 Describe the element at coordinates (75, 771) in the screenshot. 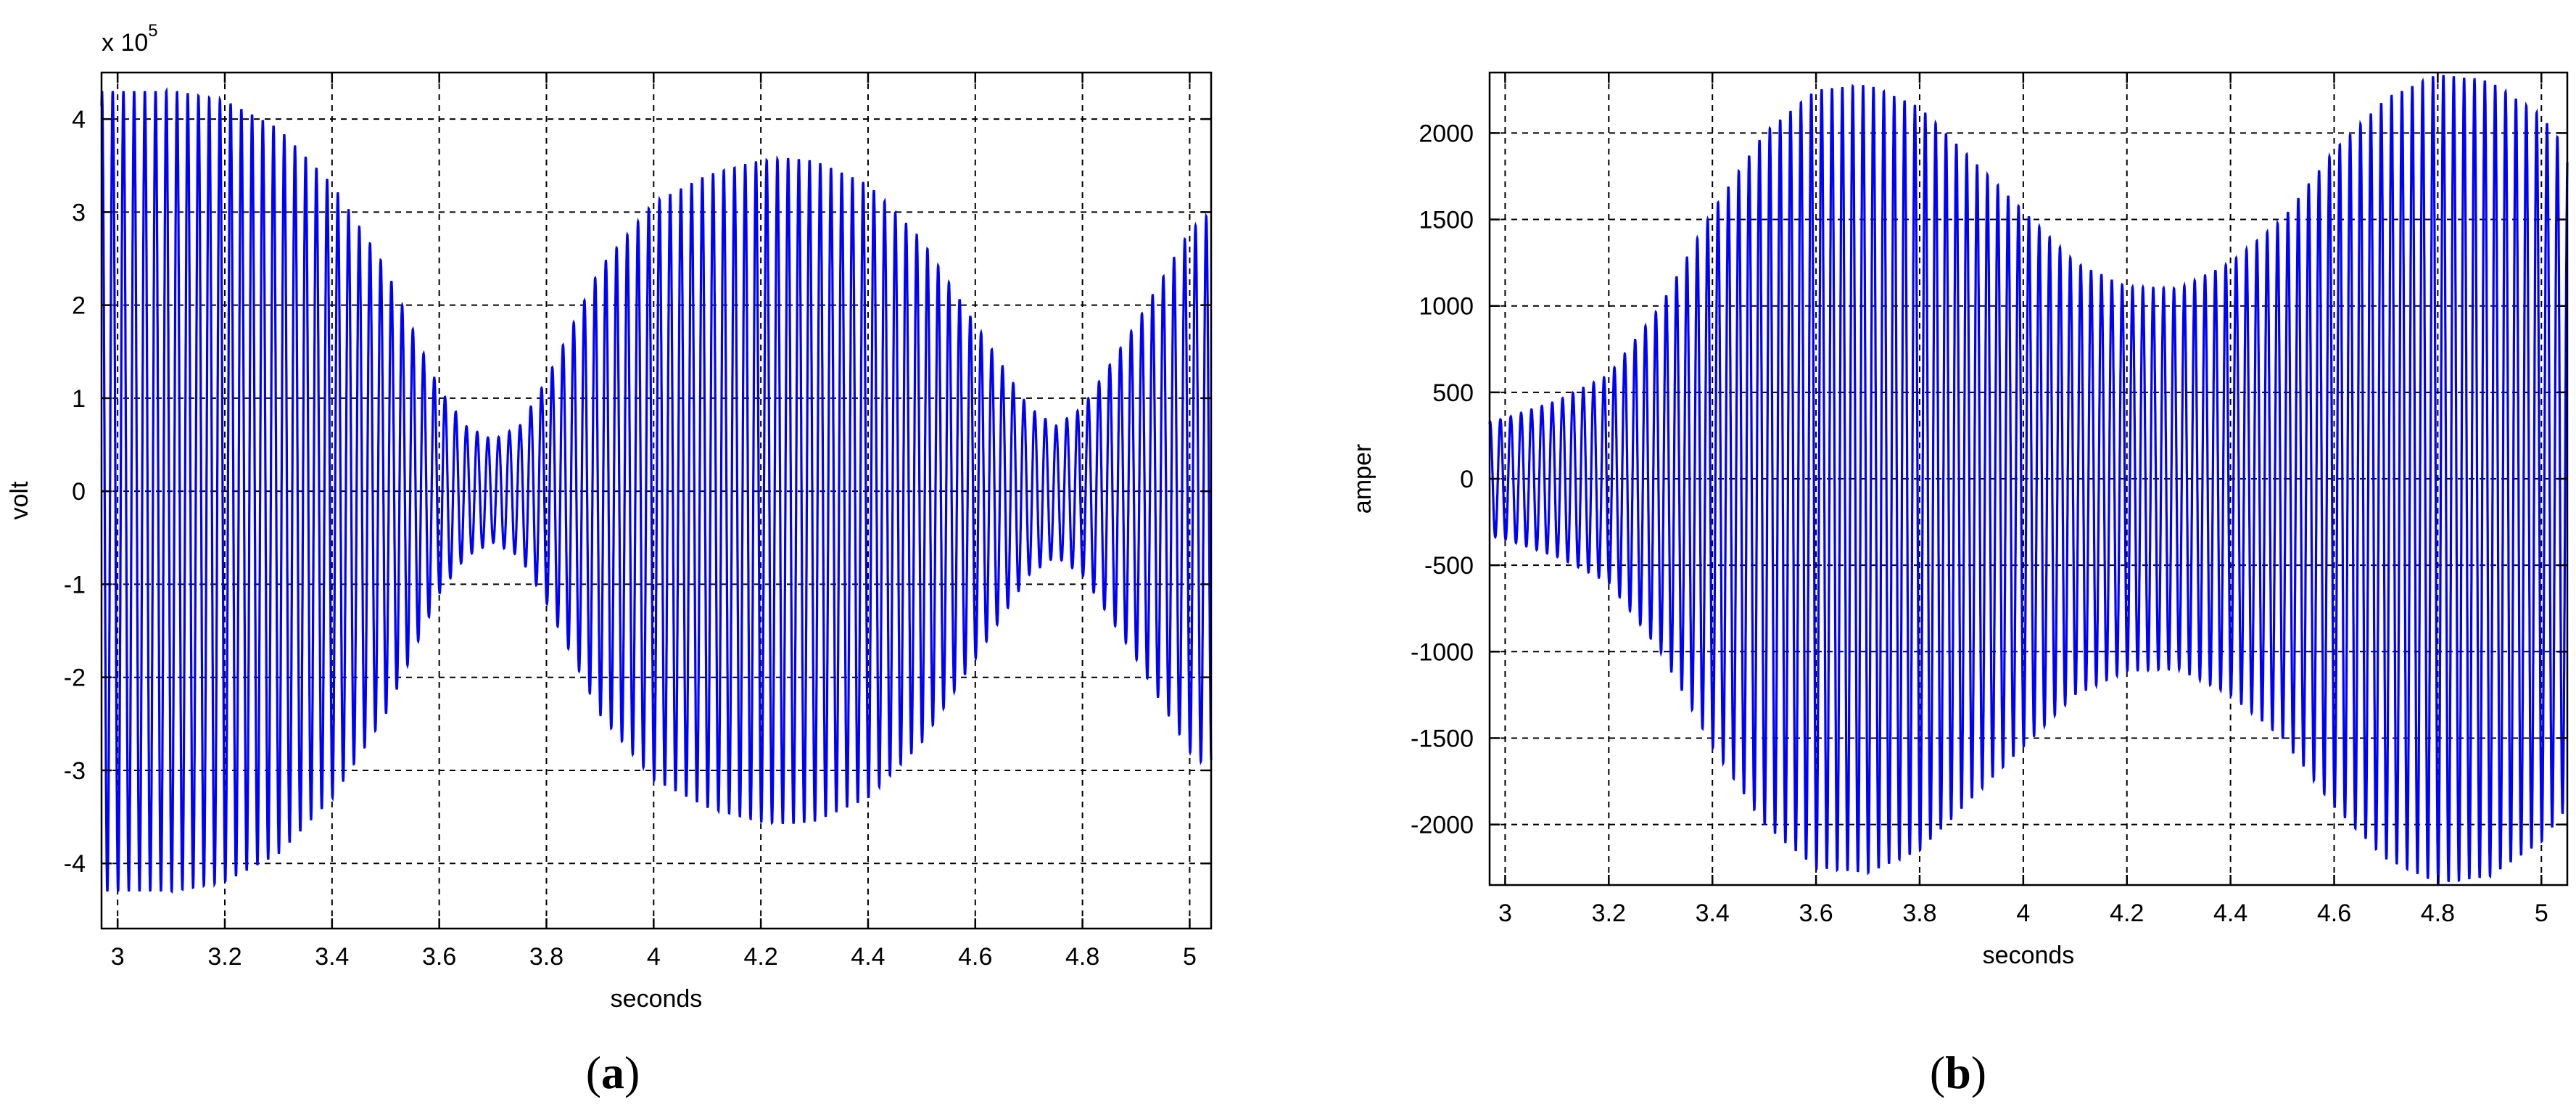

I see `y-tick-label: -3` at that location.